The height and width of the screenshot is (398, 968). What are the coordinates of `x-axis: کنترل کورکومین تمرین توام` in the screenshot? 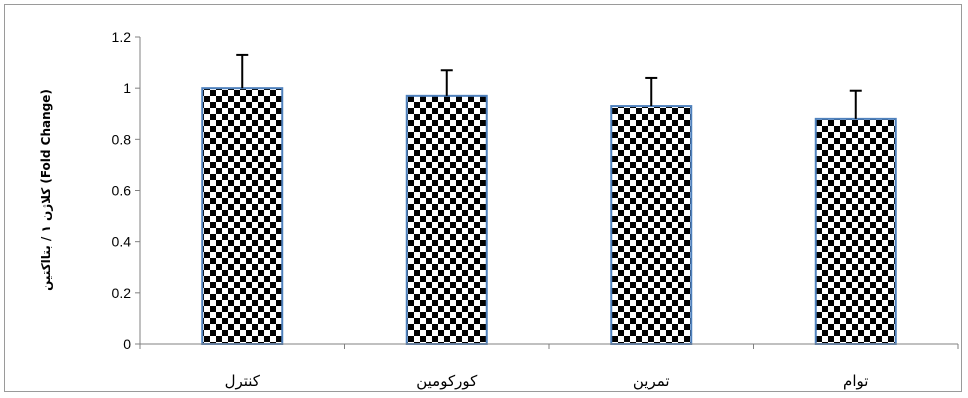 It's located at (549, 366).